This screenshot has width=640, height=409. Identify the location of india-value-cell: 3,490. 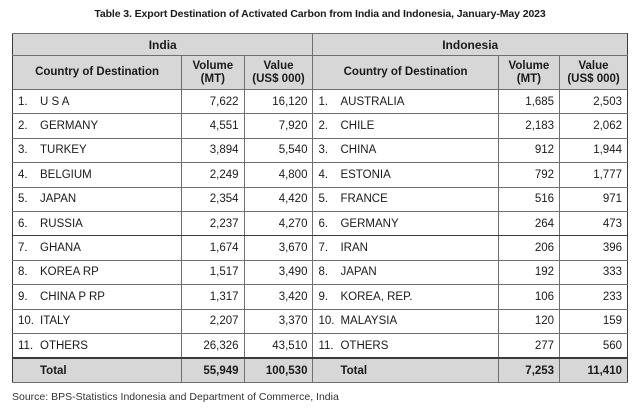
(278, 272).